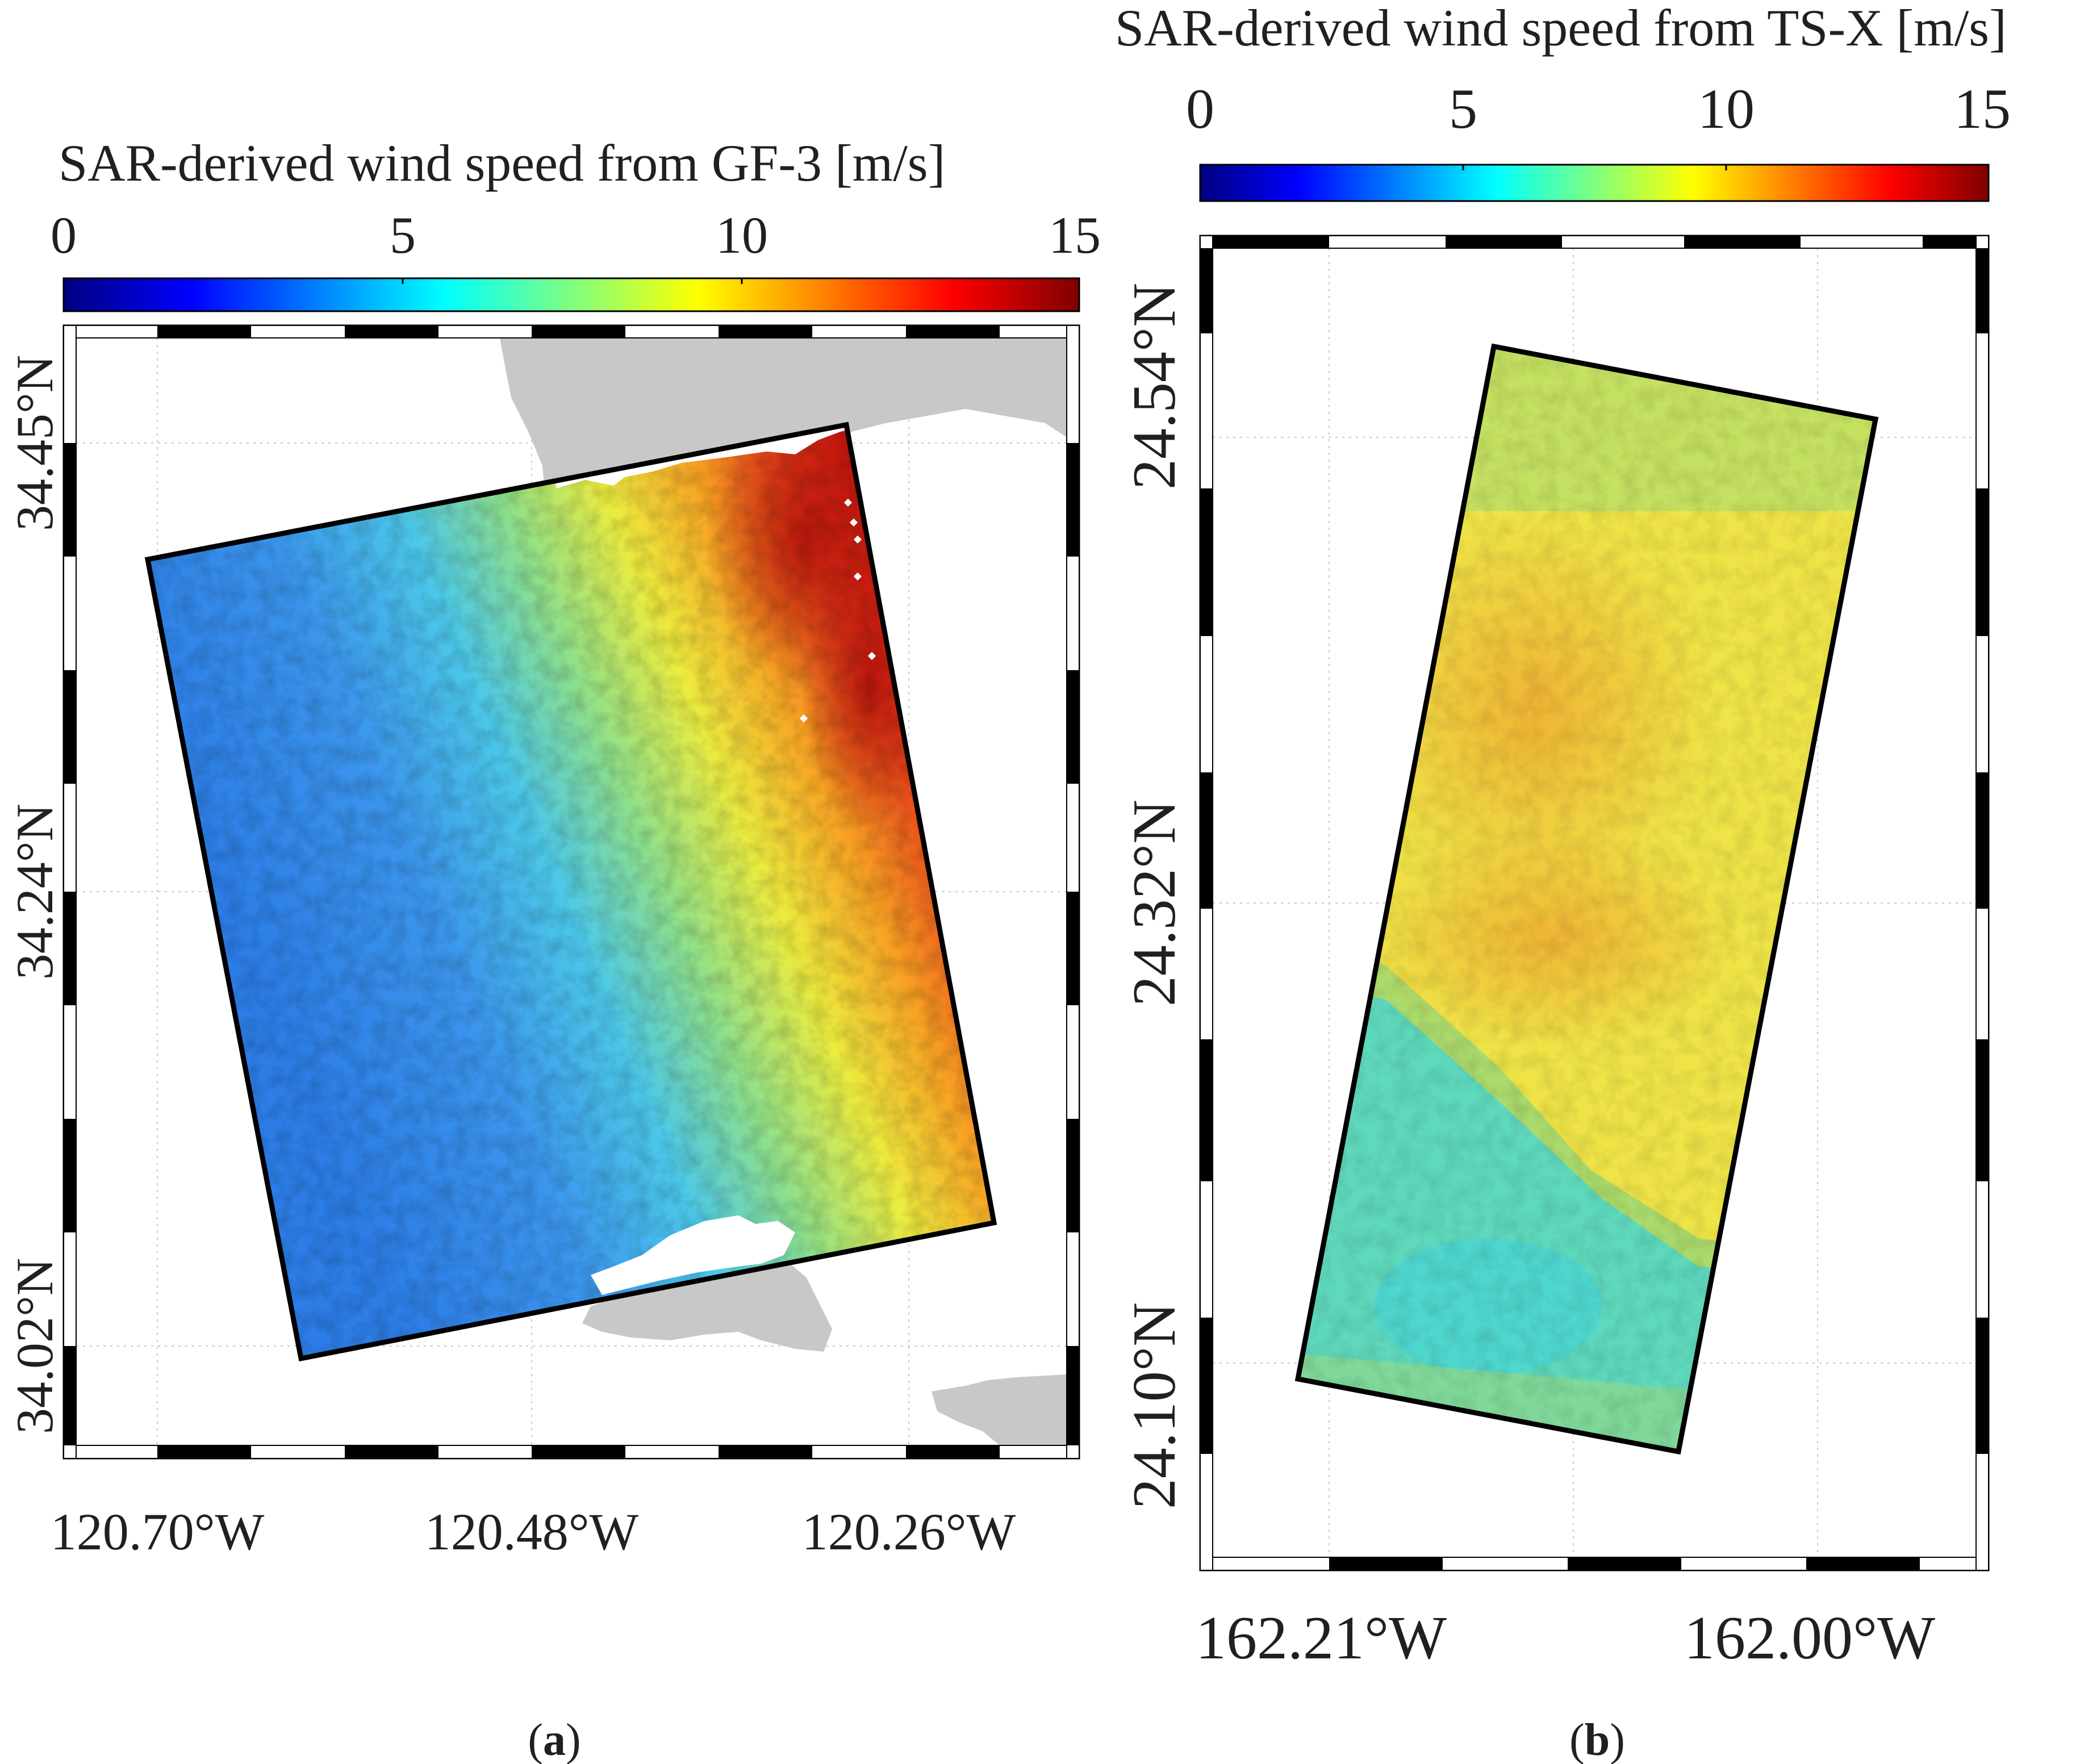 The width and height of the screenshot is (2080, 1764). I want to click on colorbar-b-tick: 0, so click(1200, 108).